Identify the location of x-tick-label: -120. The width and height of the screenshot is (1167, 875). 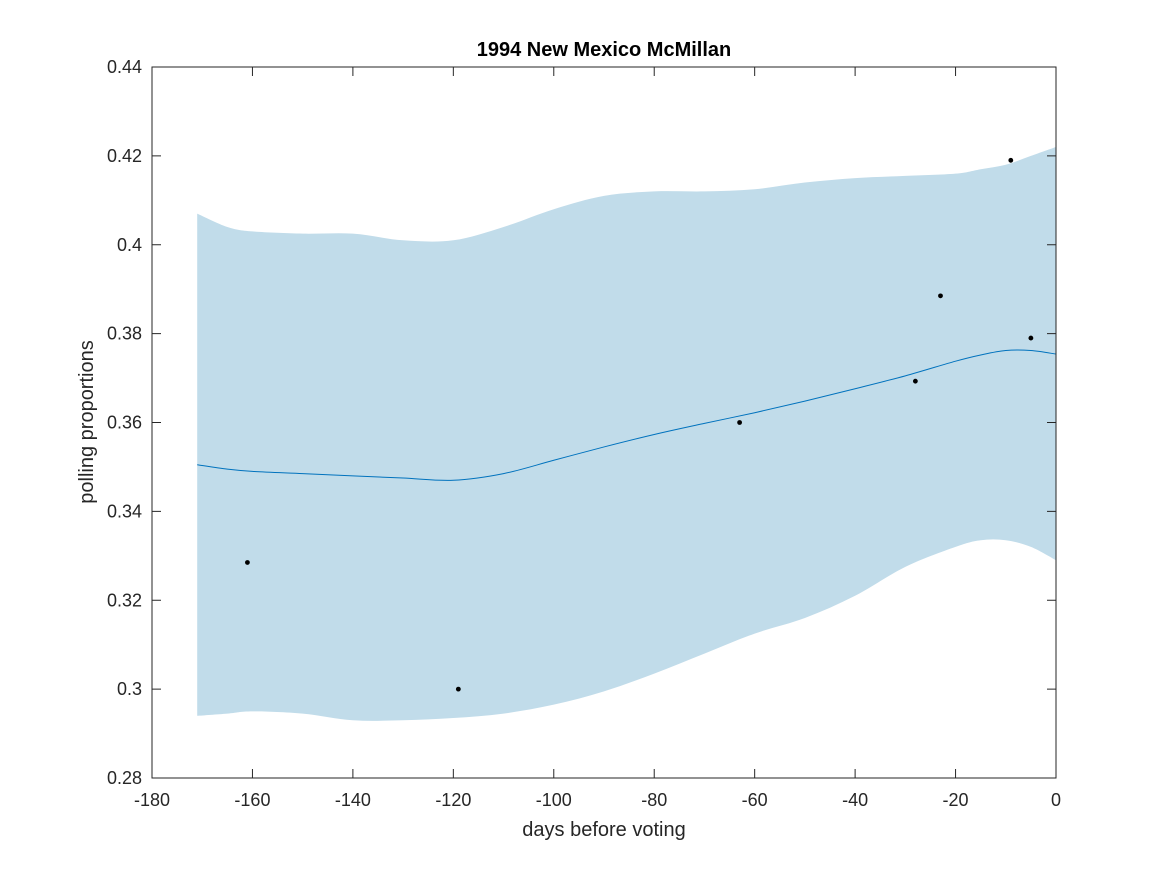
(453, 800).